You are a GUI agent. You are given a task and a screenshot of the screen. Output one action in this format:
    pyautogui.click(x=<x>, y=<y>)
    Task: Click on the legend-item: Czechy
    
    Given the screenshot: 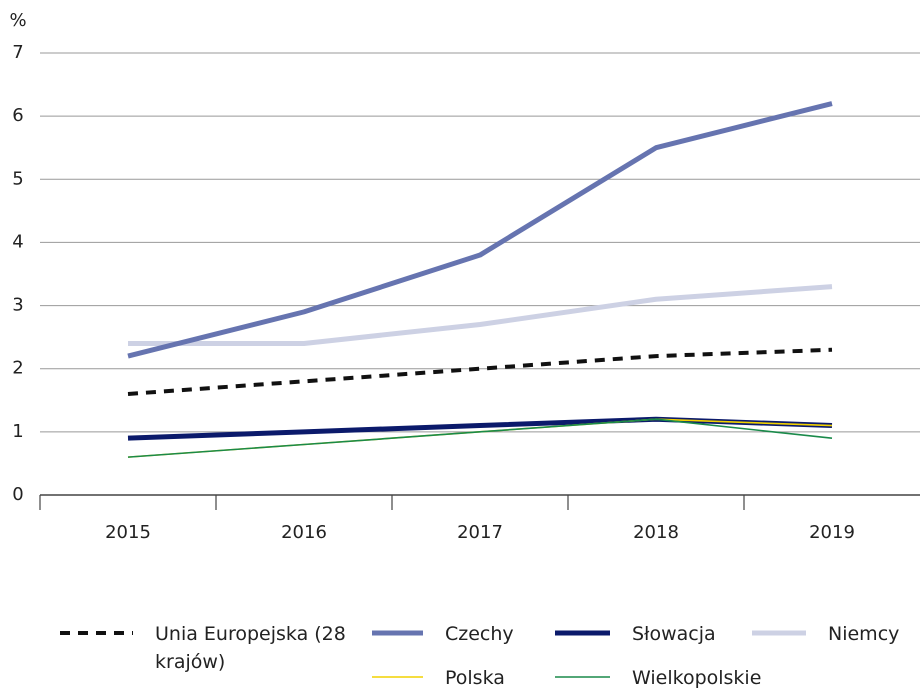 What is the action you would take?
    pyautogui.click(x=467, y=634)
    